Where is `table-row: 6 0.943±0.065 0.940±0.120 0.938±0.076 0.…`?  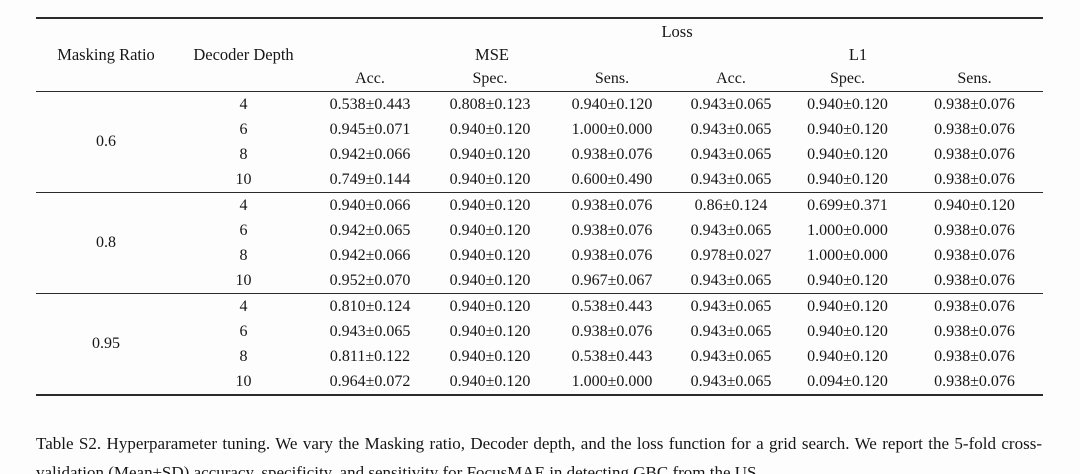 table-row: 6 0.943±0.065 0.940±0.120 0.938±0.076 0.… is located at coordinates (539, 331).